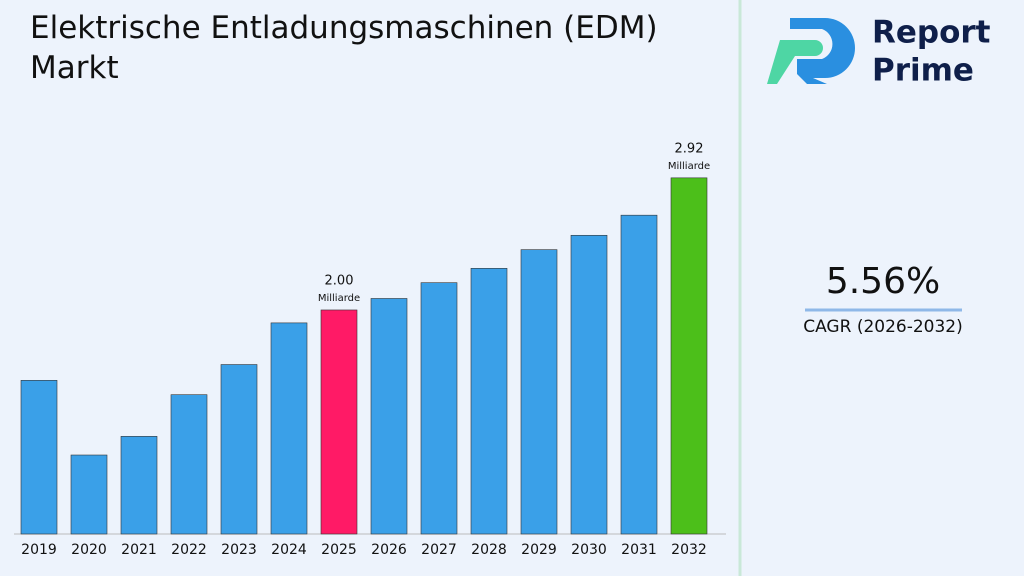 This screenshot has height=576, width=1024. I want to click on x-tick-label: 2032, so click(689, 550).